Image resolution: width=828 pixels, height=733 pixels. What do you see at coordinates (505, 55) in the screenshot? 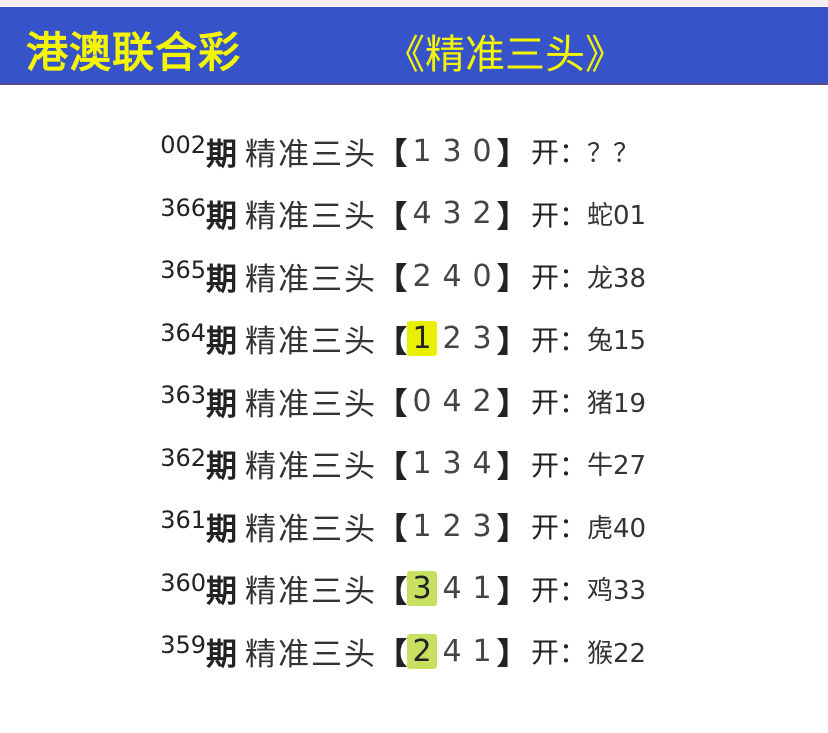
I see `header-subtitle: 《精准三头》` at bounding box center [505, 55].